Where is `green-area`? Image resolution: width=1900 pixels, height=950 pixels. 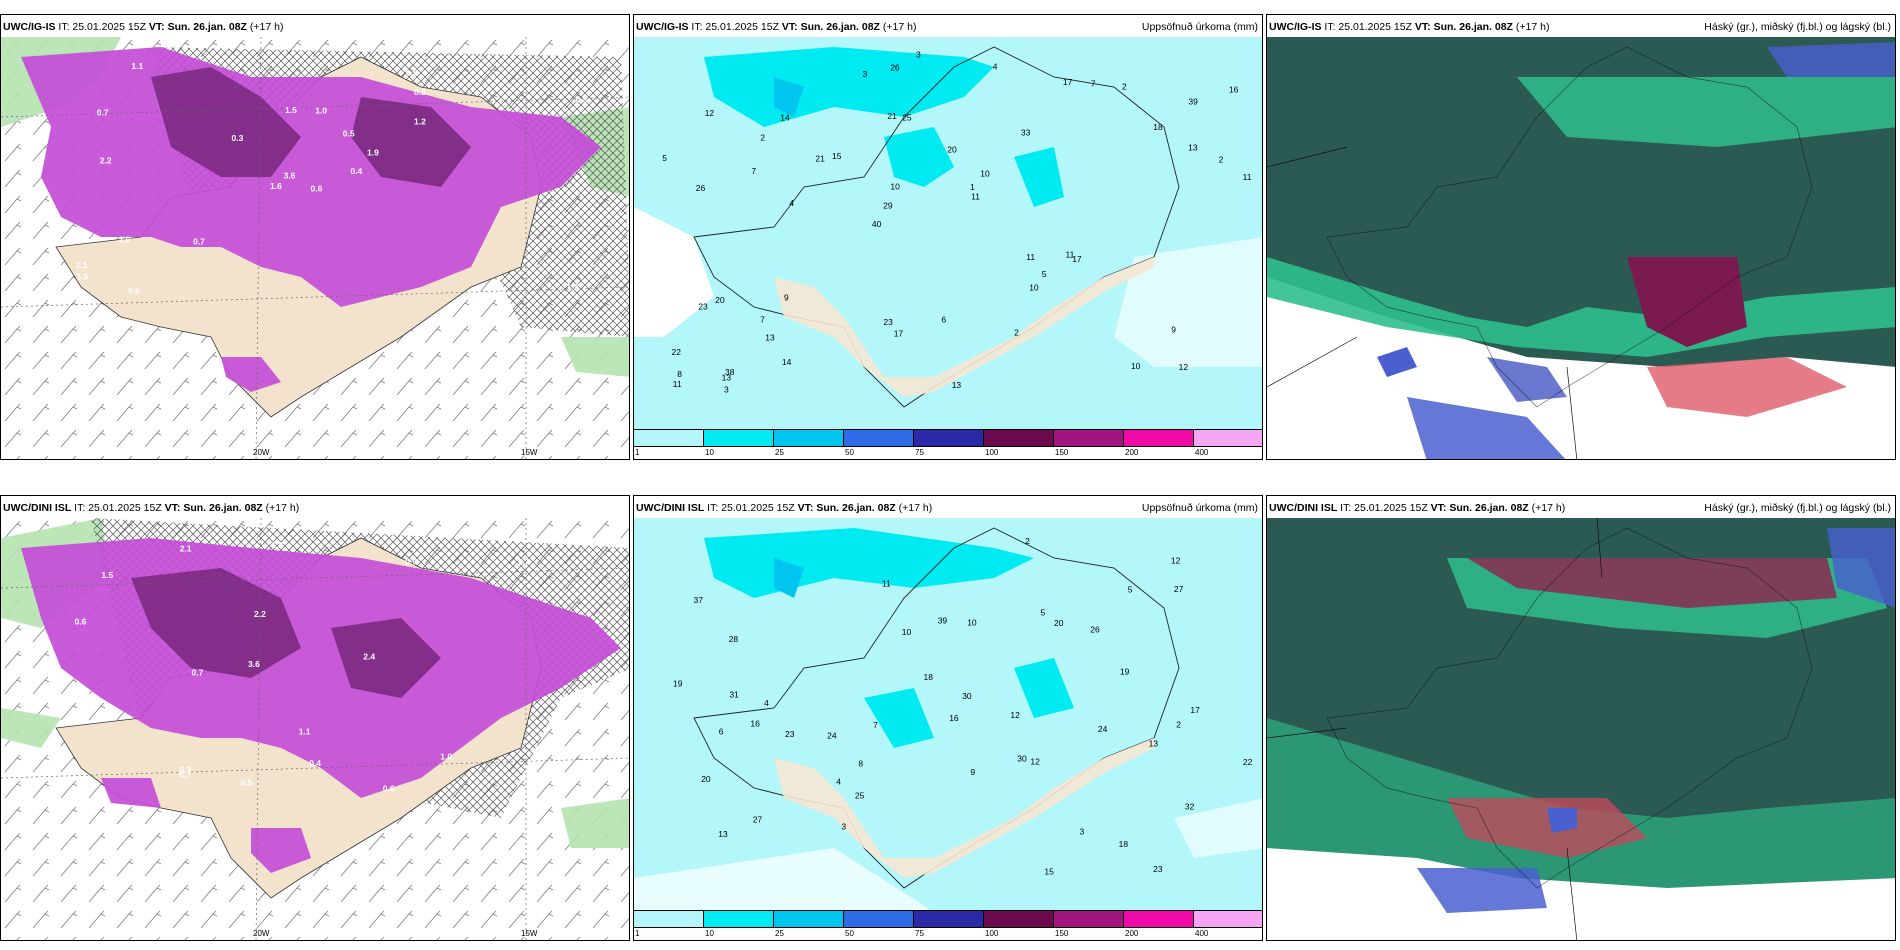 green-area is located at coordinates (595, 357).